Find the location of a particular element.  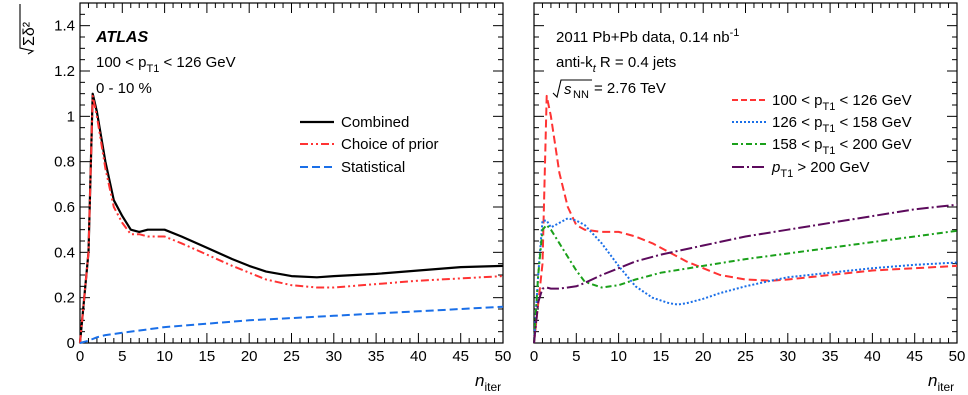

legend-choice-of-prior: Choice of prior is located at coordinates (390, 144).